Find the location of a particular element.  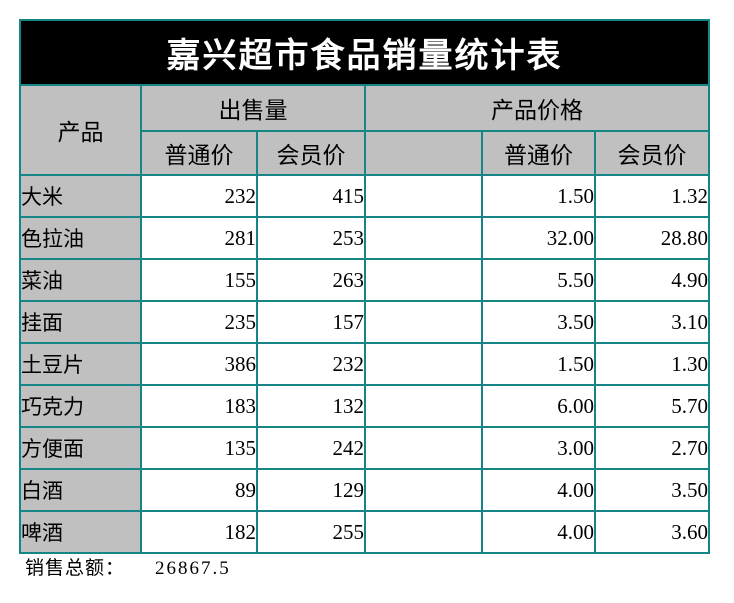

header-price-group-cell: 产品价格 is located at coordinates (537, 108).